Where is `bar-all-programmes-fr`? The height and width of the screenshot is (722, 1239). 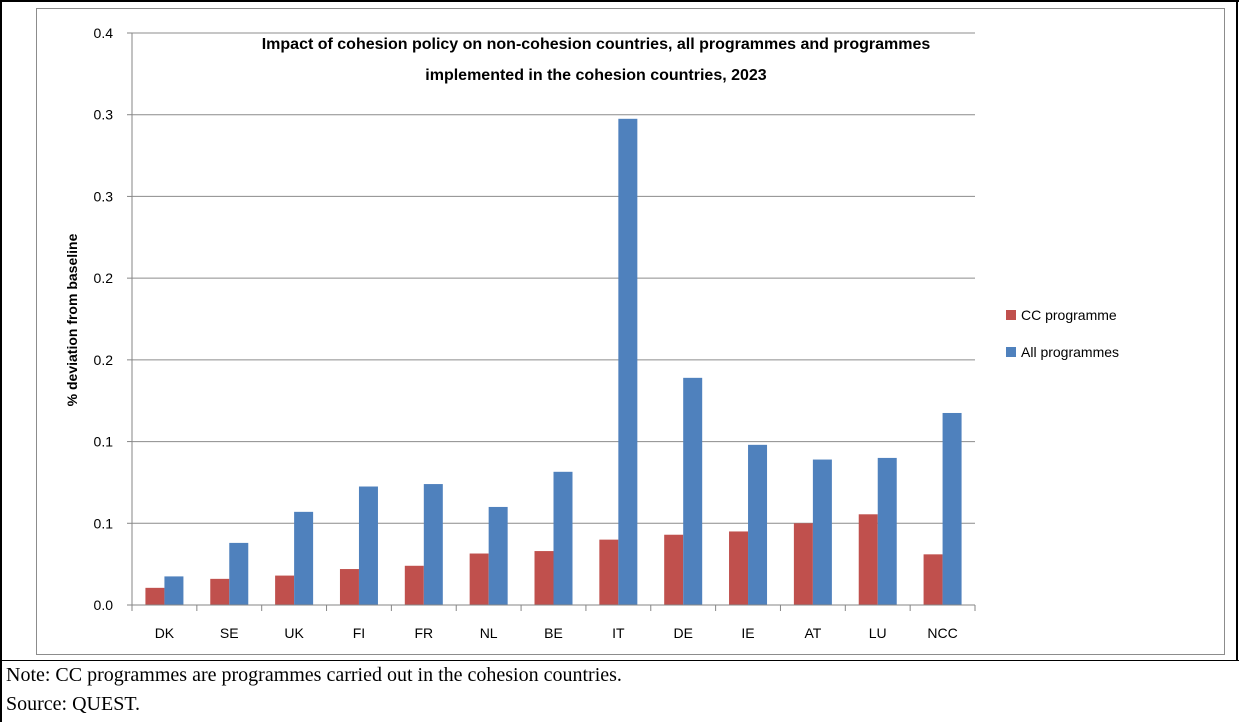
bar-all-programmes-fr is located at coordinates (433, 544).